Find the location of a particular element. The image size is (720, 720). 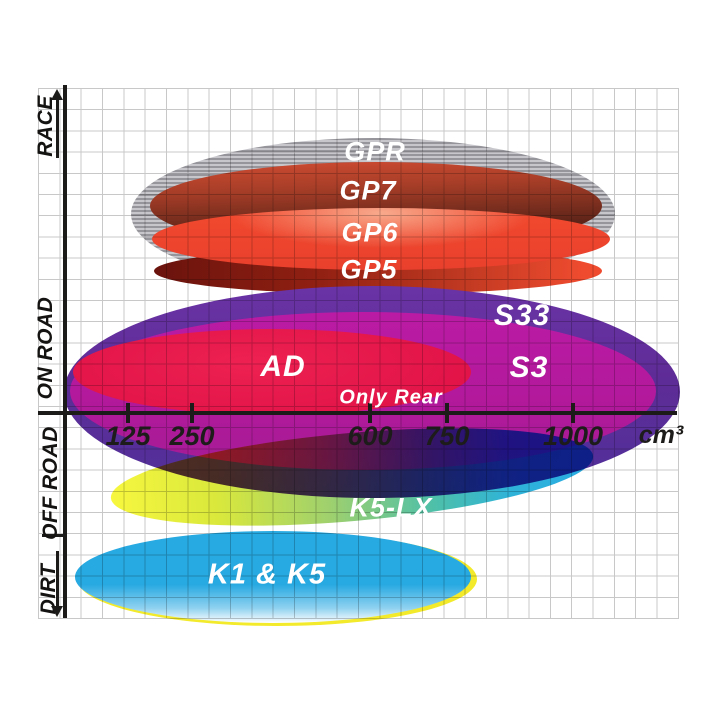

y-zone-label-race: RACE is located at coordinates (45, 126).